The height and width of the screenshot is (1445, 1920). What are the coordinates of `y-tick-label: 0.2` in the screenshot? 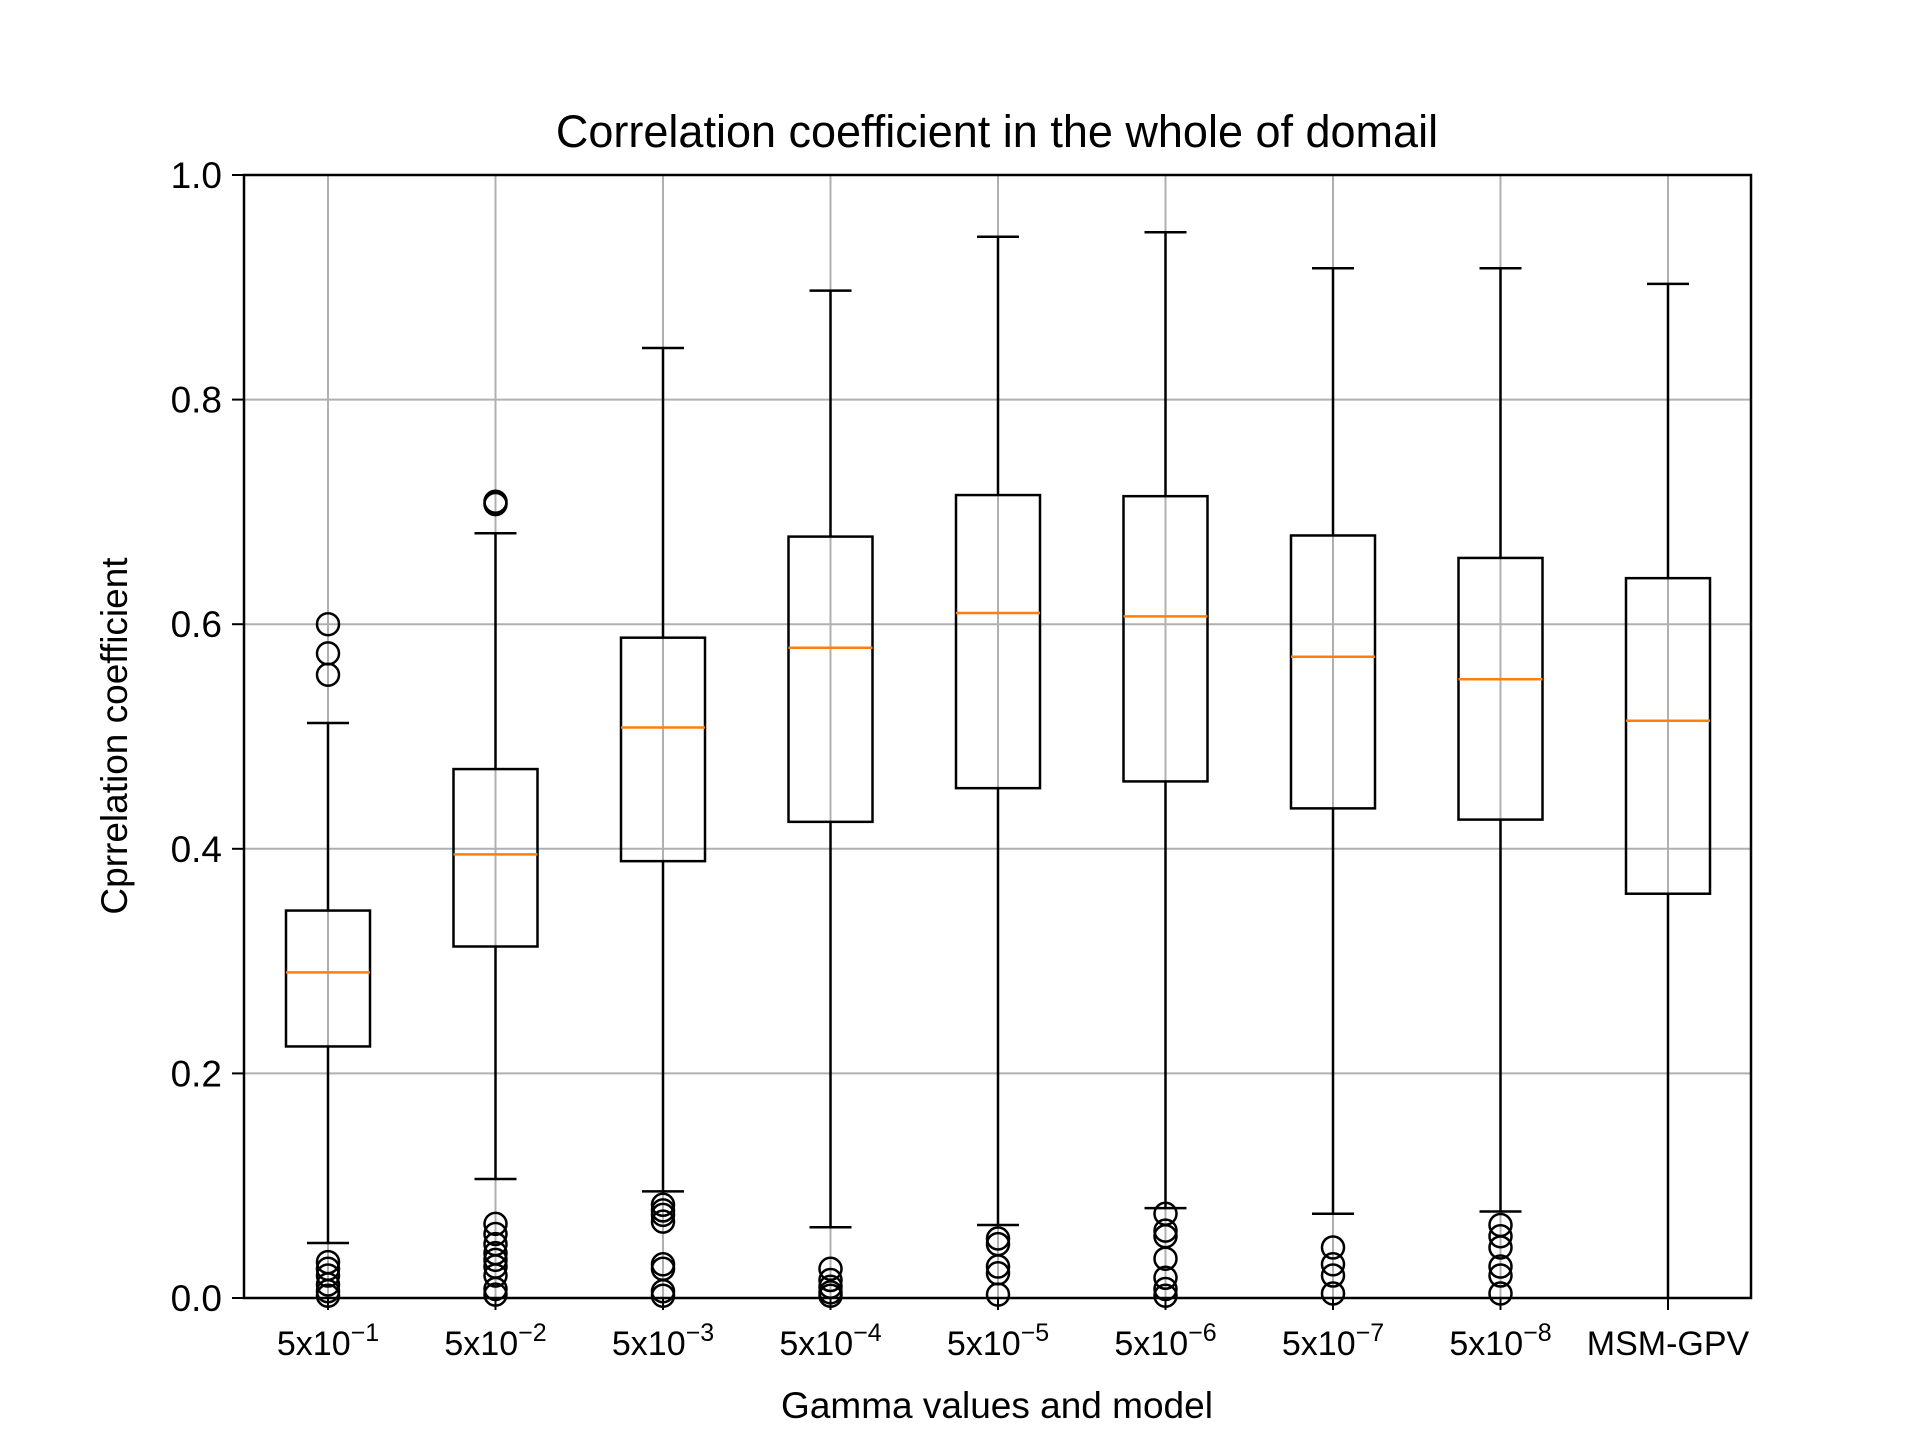 It's located at (196, 1073).